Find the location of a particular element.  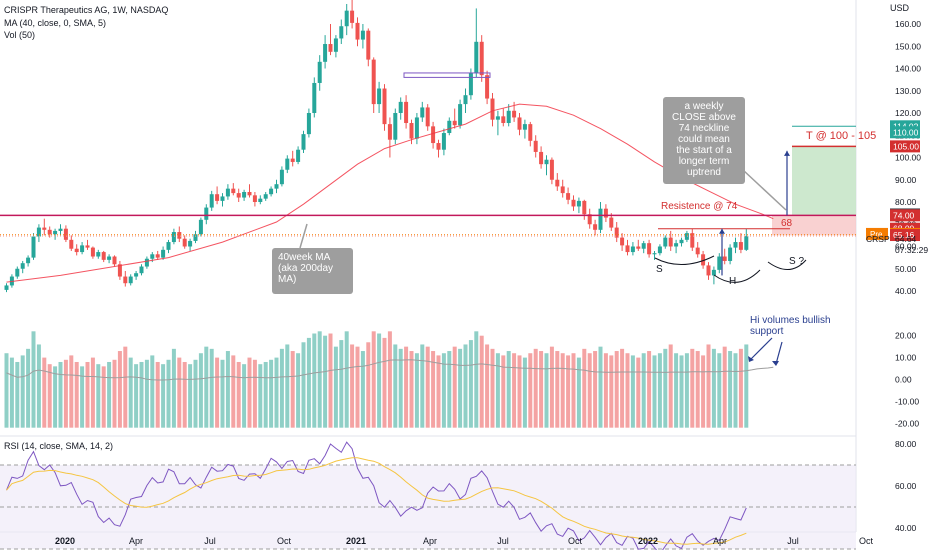

volume-note: Hi volumes bullish support is located at coordinates (790, 326).